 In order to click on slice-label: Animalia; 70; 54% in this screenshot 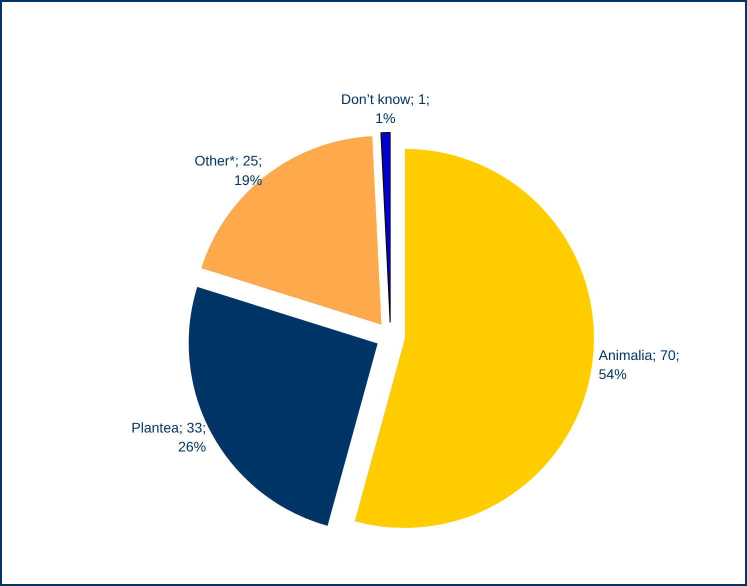, I will do `click(639, 364)`.